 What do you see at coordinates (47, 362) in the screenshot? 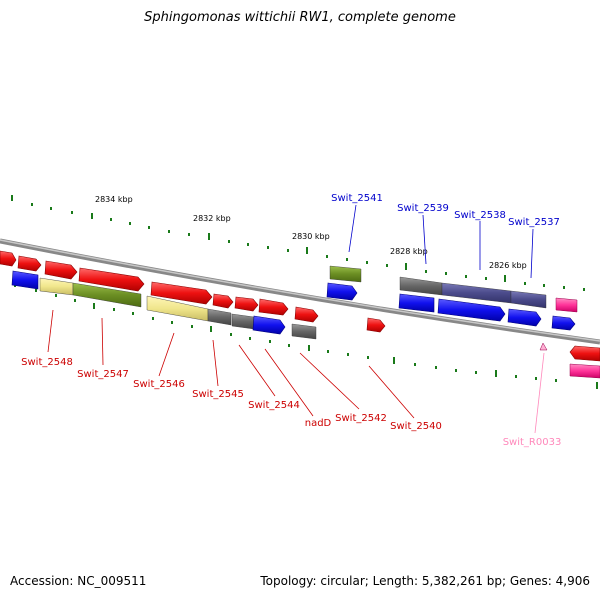
I see `gene-label: Swit_2548` at bounding box center [47, 362].